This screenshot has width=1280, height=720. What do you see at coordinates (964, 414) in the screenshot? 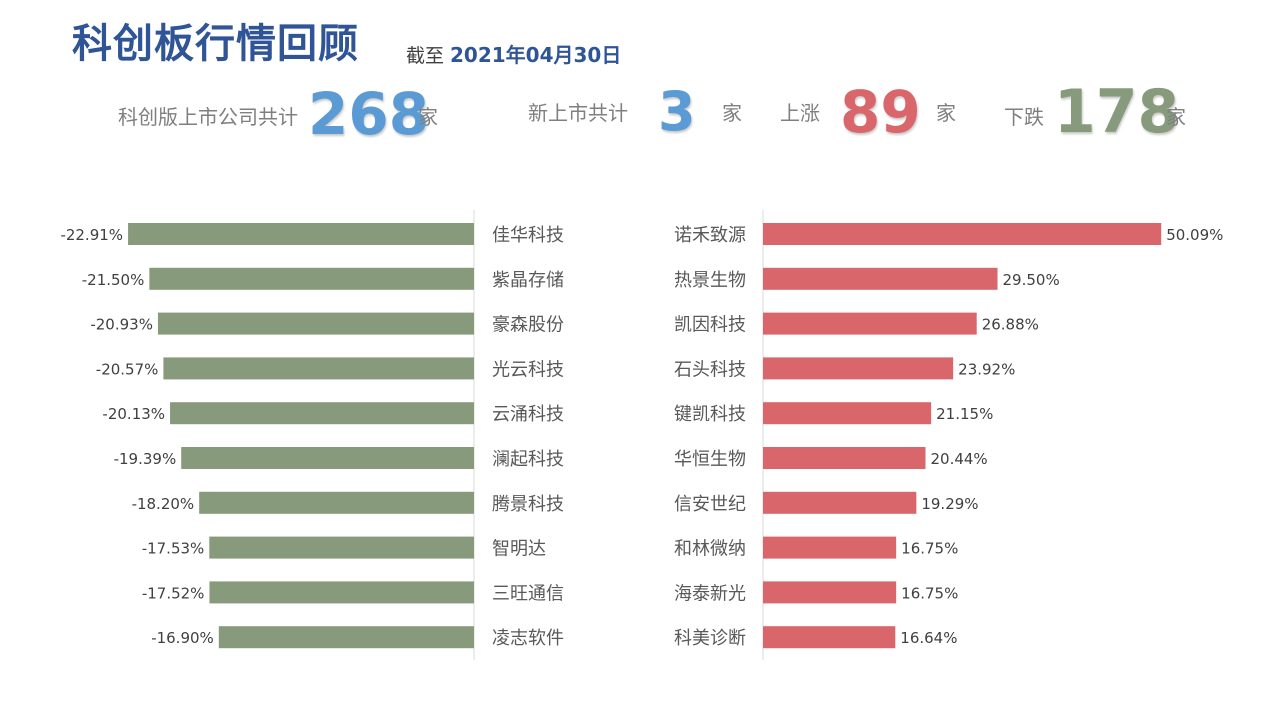
I see `right-bar-value-label: 21.15%` at bounding box center [964, 414].